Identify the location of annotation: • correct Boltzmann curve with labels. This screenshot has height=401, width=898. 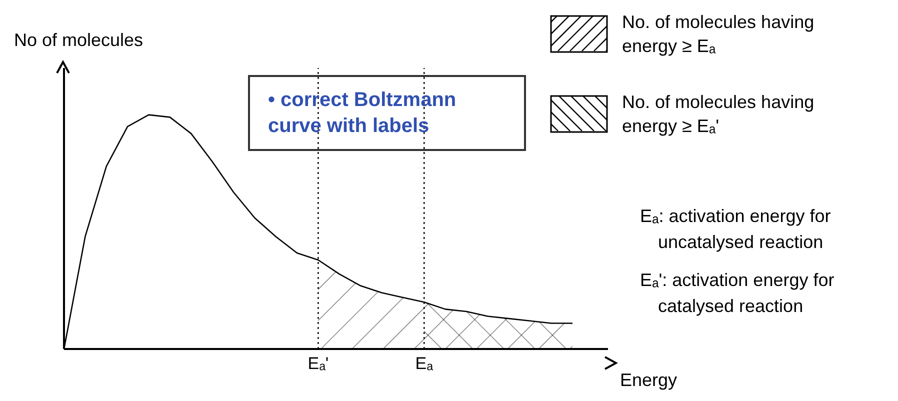
(387, 113).